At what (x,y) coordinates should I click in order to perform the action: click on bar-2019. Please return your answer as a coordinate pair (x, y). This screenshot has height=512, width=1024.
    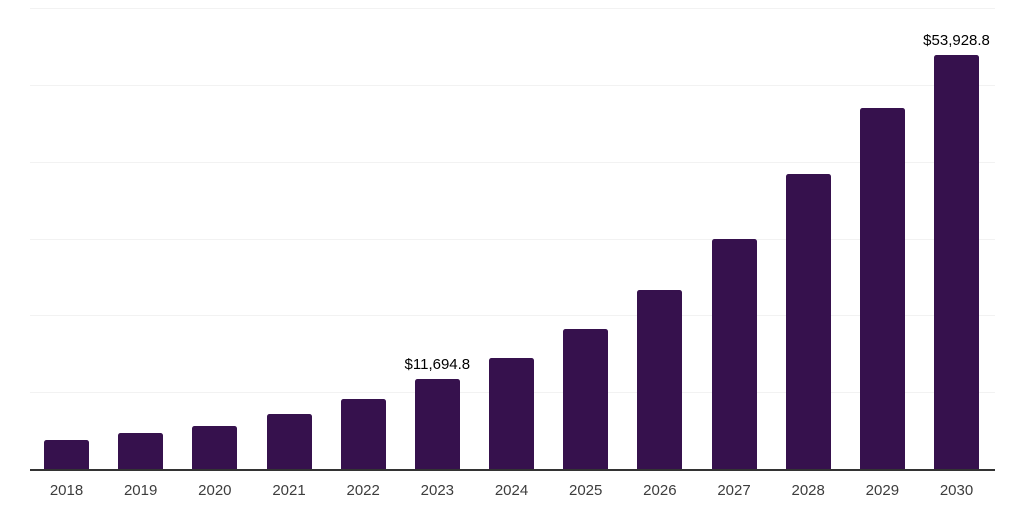
    Looking at the image, I should click on (141, 450).